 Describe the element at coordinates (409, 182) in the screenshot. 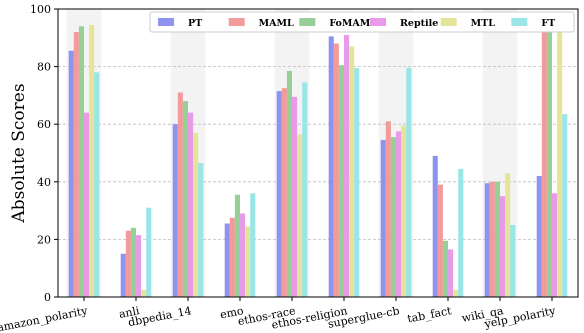

I see `bar-ft-superglue-cb` at that location.